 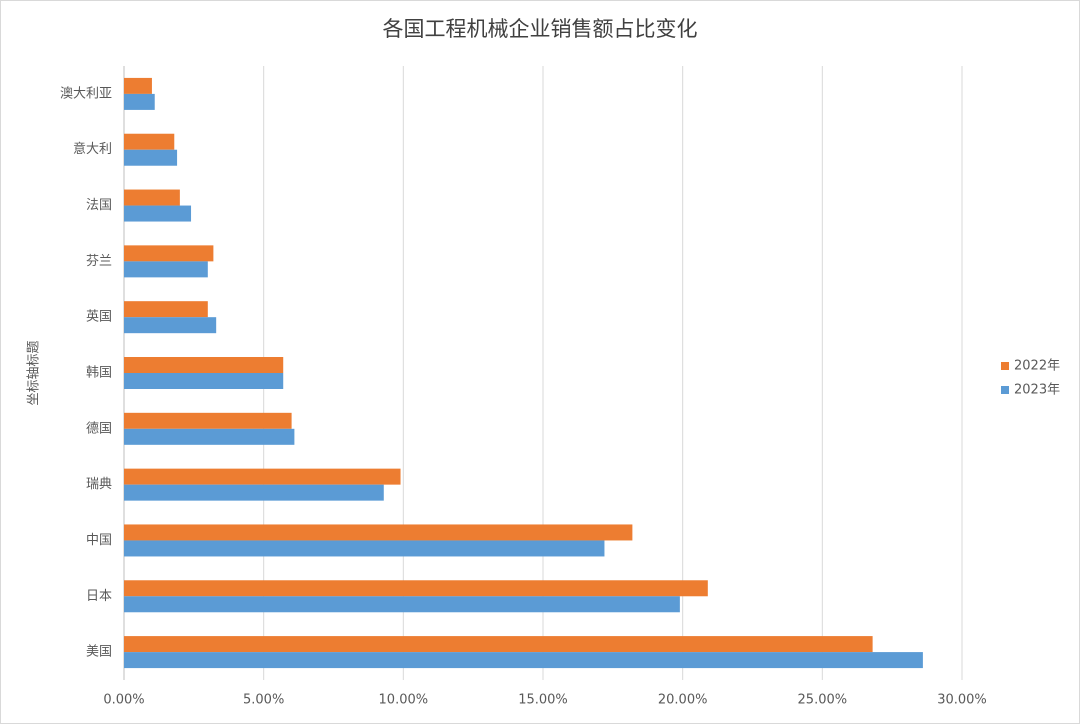 What do you see at coordinates (99, 261) in the screenshot?
I see `y-tick-label: 芬兰` at bounding box center [99, 261].